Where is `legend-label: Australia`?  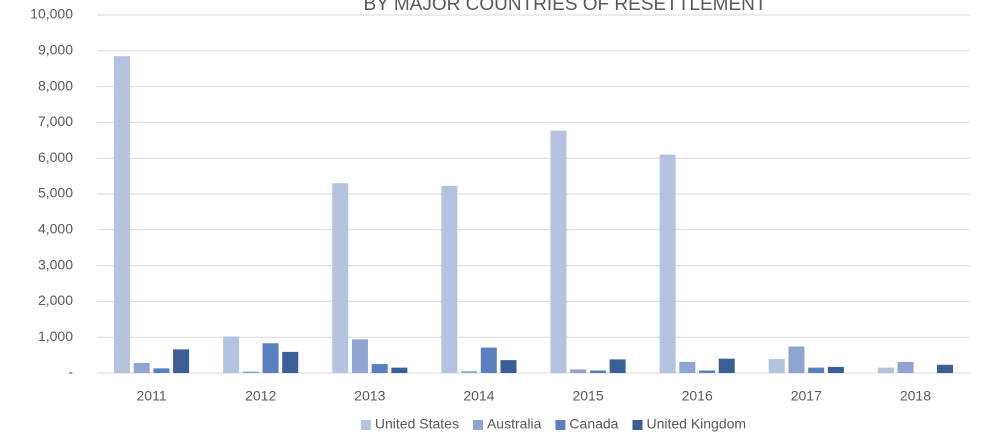
legend-label: Australia is located at coordinates (514, 424).